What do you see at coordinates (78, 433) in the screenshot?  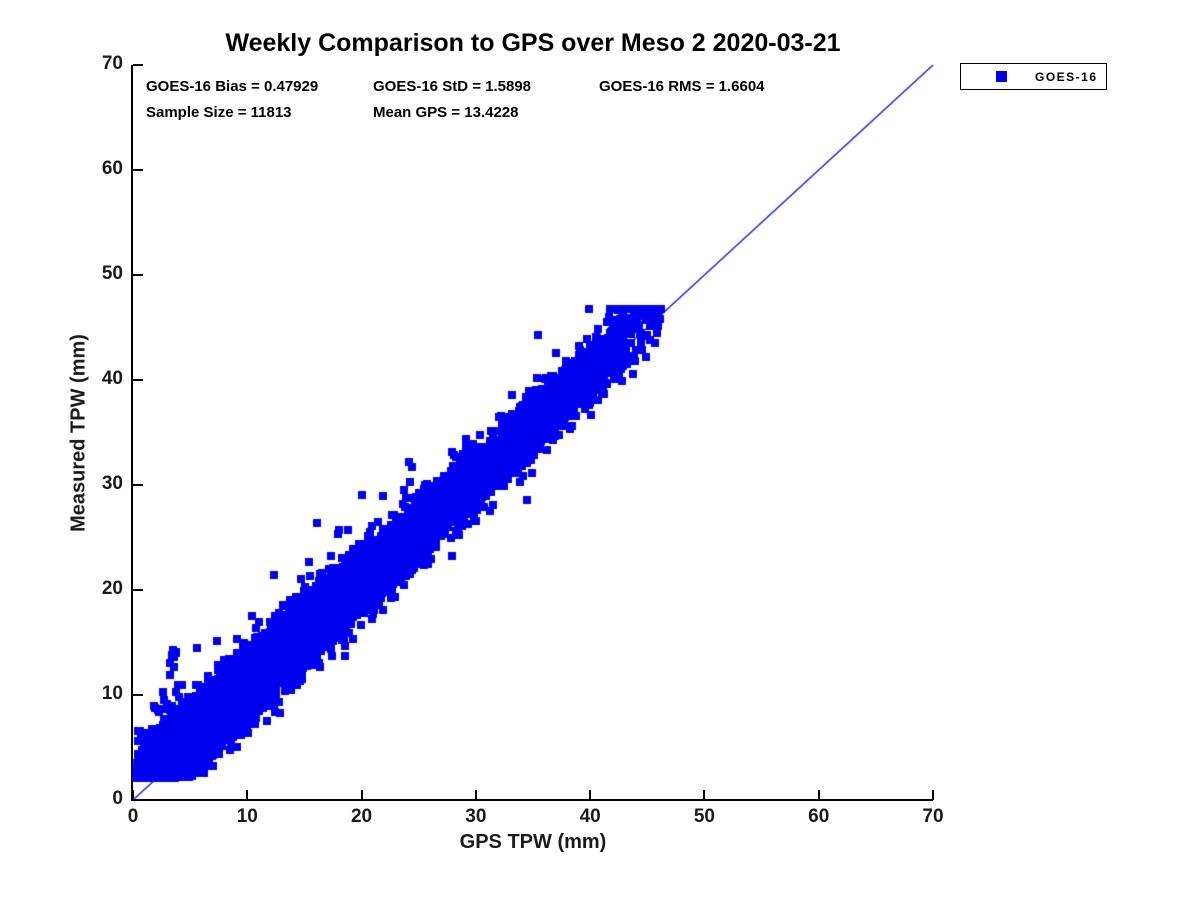 I see `y-axis-label: Measured TPW (mm)` at bounding box center [78, 433].